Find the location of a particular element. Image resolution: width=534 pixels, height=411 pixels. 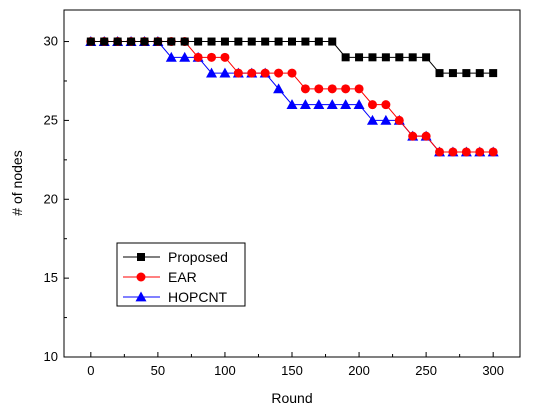

x-axis-title: Round is located at coordinates (291, 398).